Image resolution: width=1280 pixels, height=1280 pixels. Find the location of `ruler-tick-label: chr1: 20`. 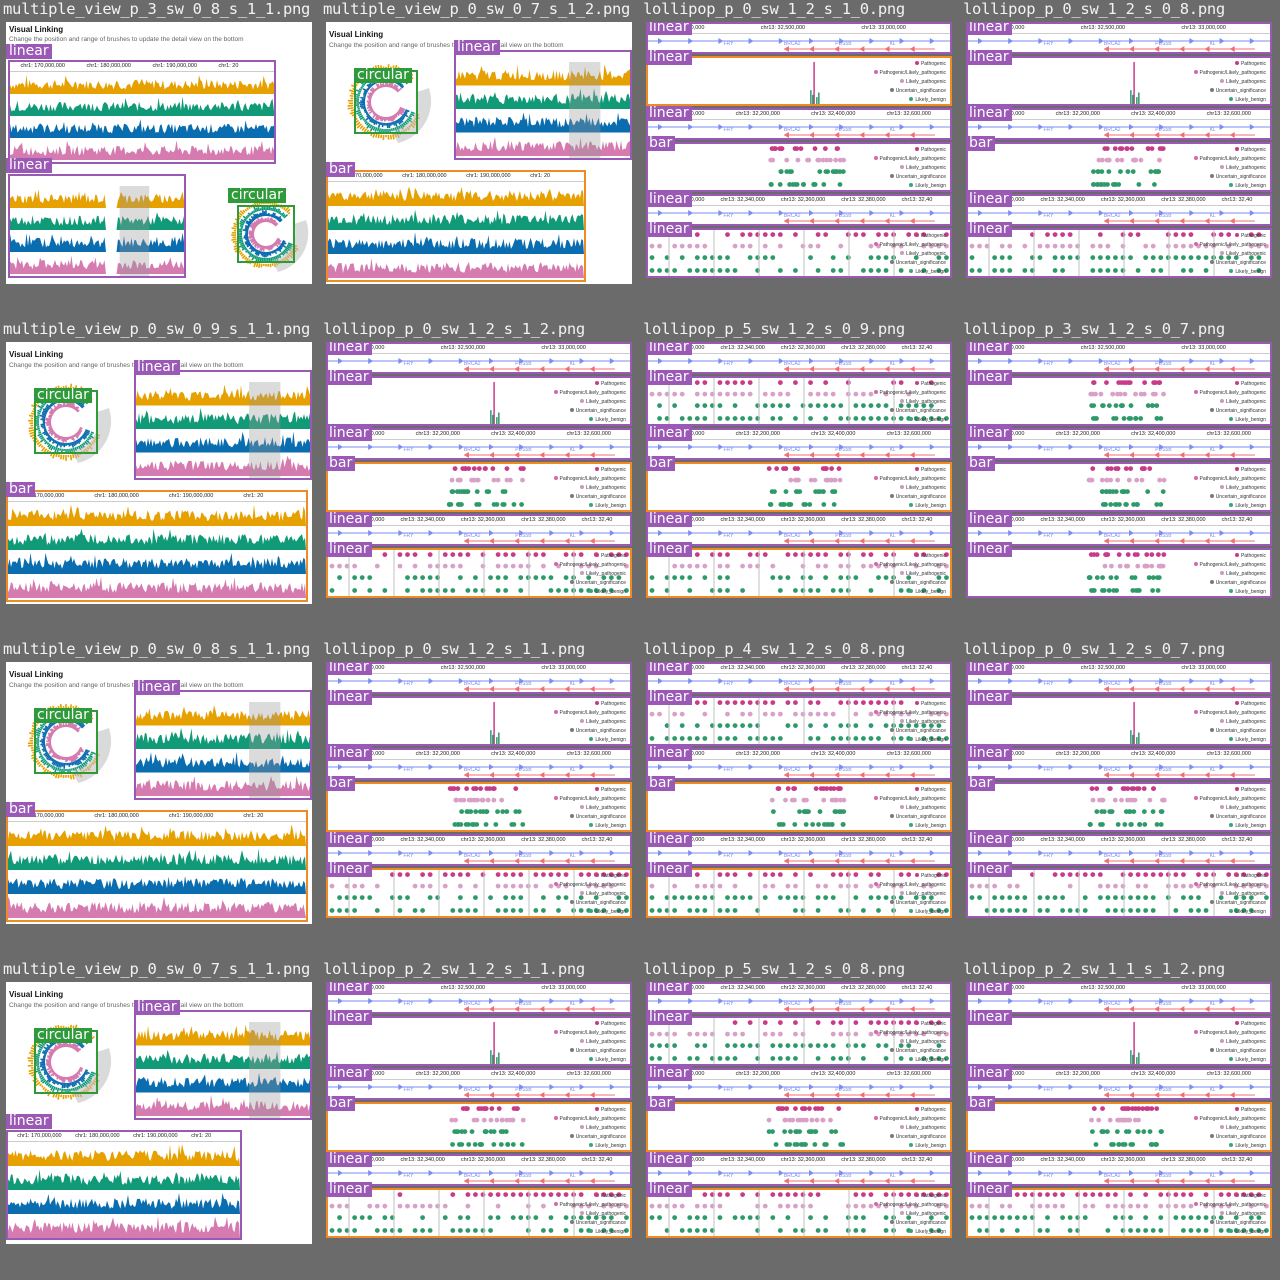

ruler-tick-label: chr1: 20 is located at coordinates (253, 816).